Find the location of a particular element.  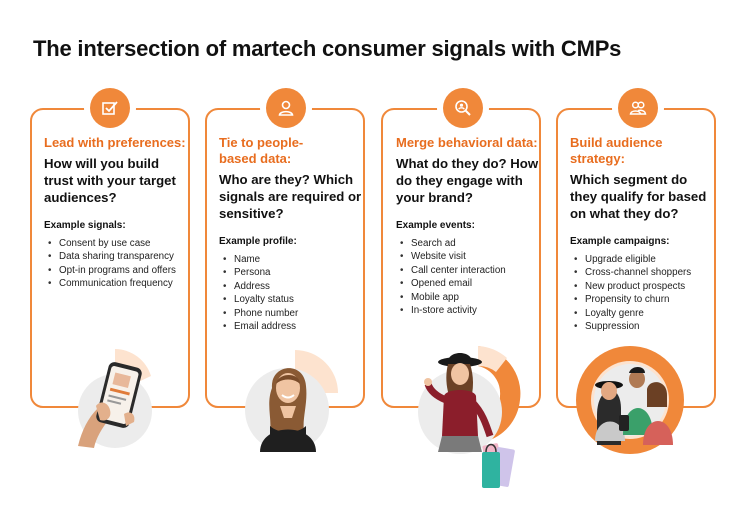

card-heading: Build audience strategy: is located at coordinates (616, 150).